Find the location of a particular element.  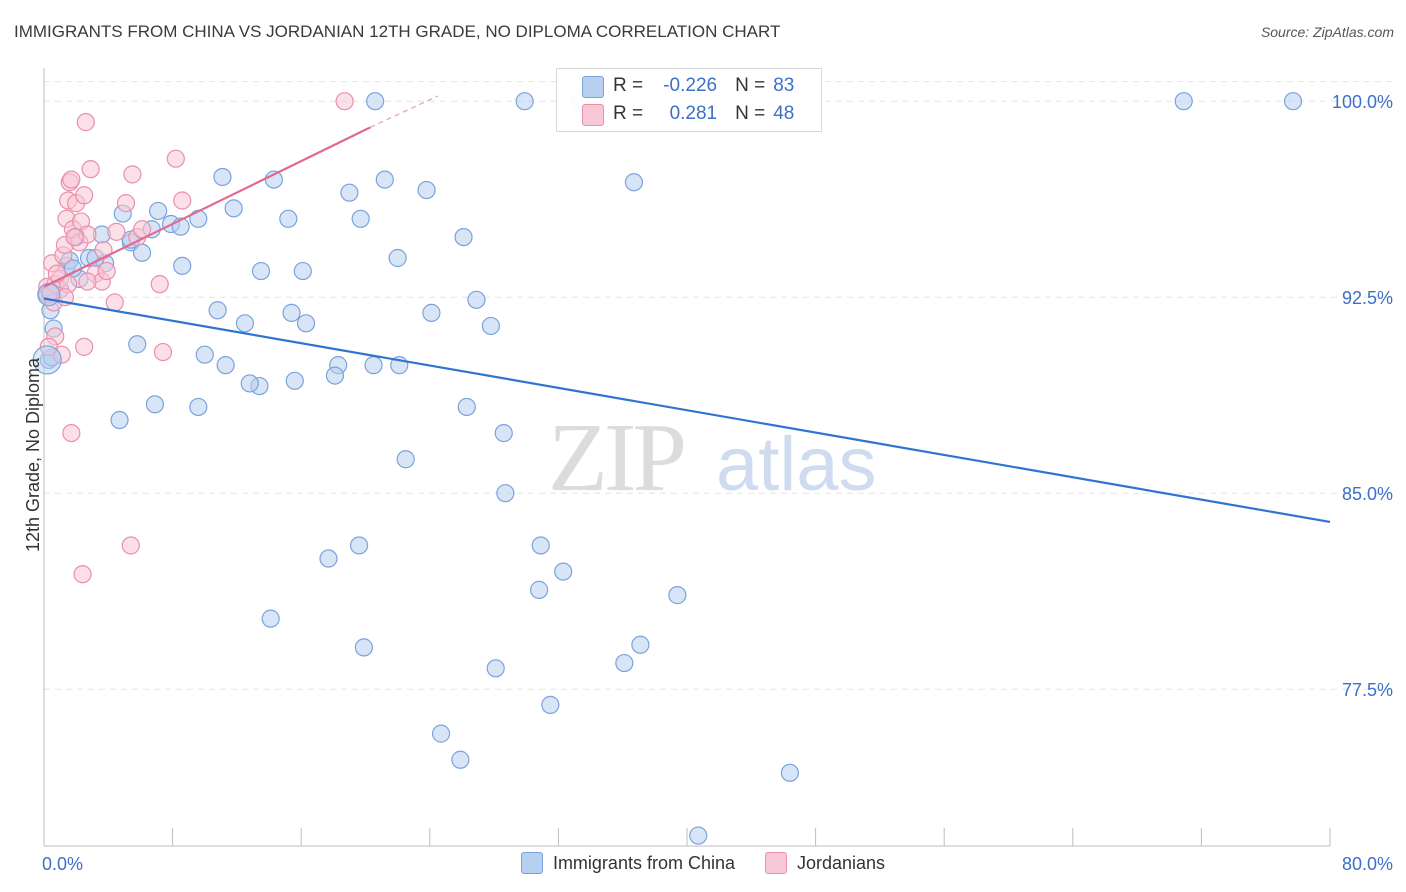

trendline-jordan is located at coordinates (207, 207).